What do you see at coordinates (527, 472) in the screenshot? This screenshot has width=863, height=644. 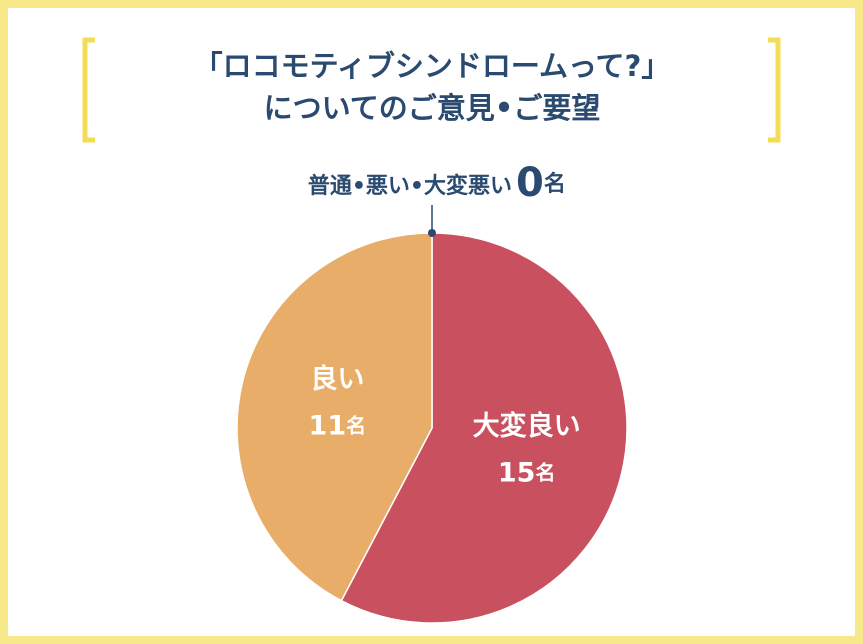 I see `value-label: 15名` at bounding box center [527, 472].